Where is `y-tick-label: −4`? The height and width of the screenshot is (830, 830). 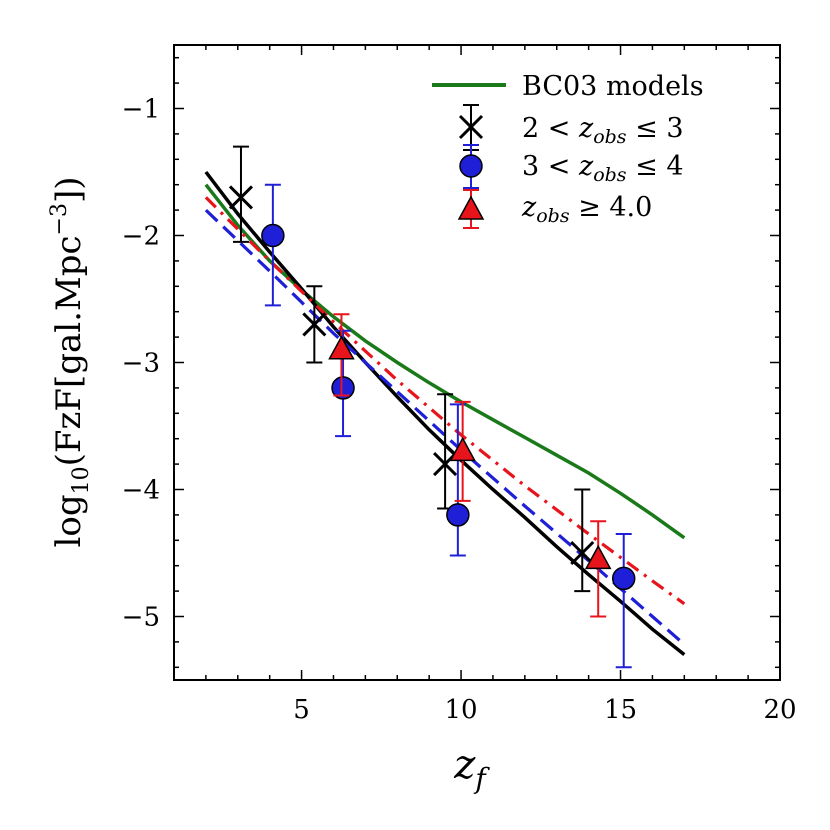 y-tick-label: −4 is located at coordinates (141, 491).